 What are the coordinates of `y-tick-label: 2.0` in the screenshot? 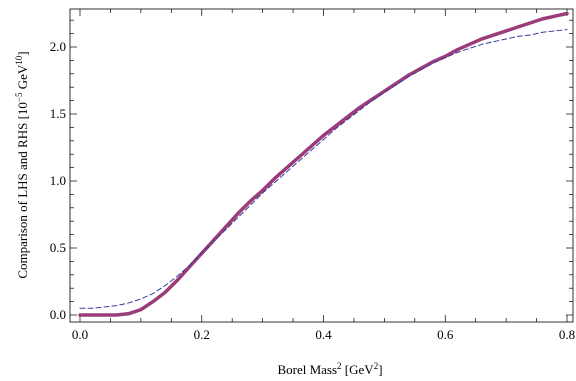 It's located at (58, 46).